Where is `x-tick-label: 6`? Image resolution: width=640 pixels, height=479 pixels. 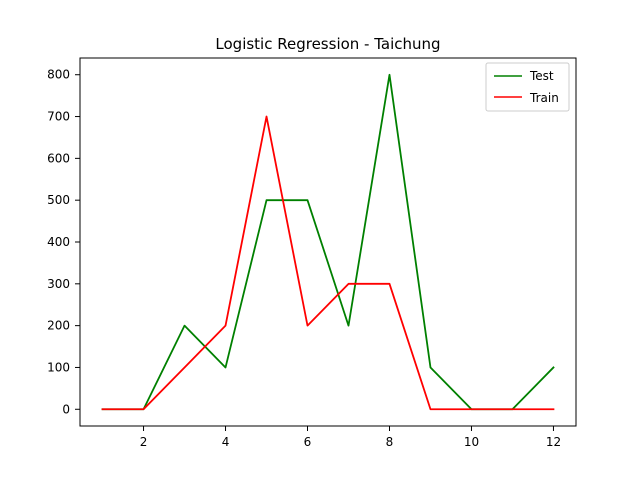 x-tick-label: 6 is located at coordinates (308, 442).